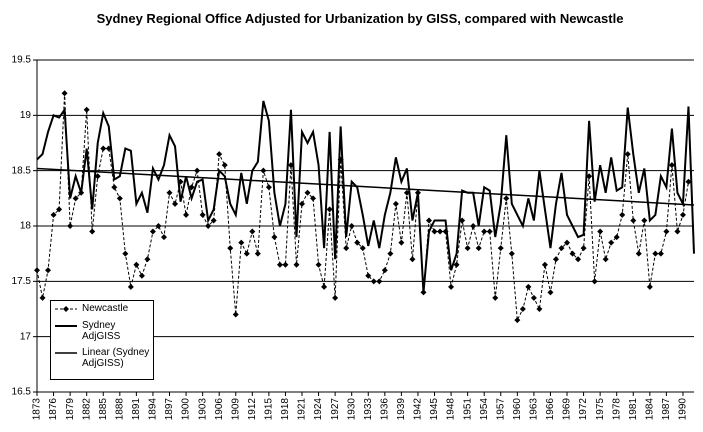  What do you see at coordinates (119, 409) in the screenshot?
I see `x-tick-label: 1888` at bounding box center [119, 409].